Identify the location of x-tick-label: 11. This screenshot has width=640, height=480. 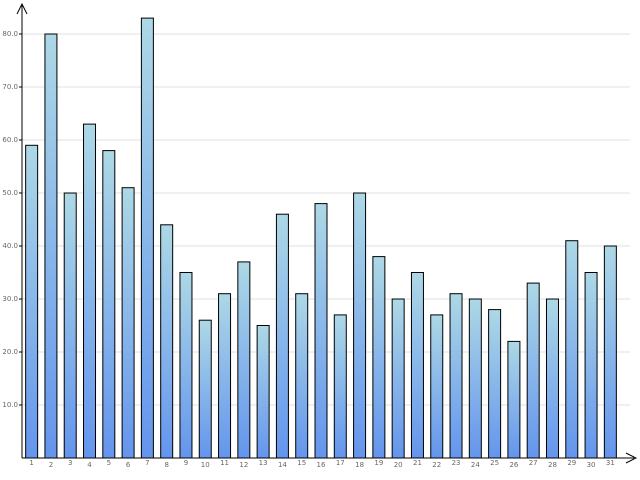
(224, 463).